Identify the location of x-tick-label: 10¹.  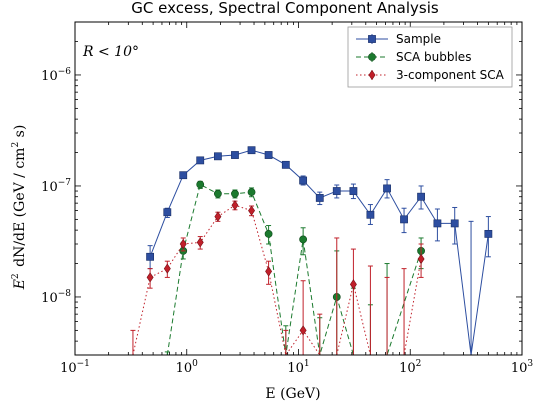
(298, 367).